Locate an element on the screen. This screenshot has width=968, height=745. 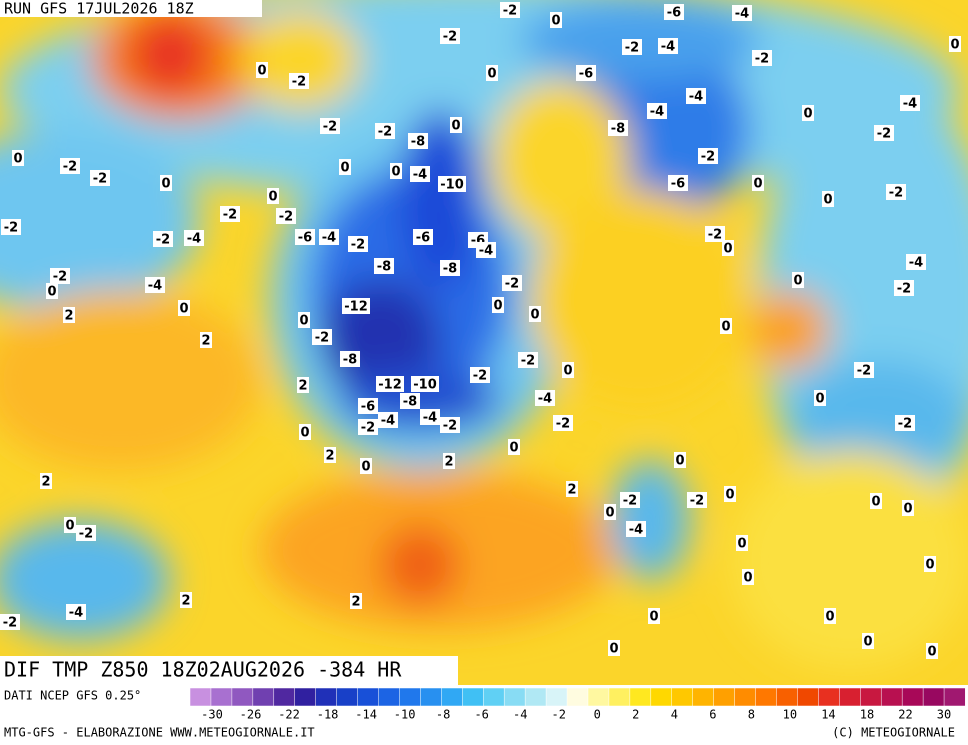
colorbar-tick-label: -8 is located at coordinates (443, 715).